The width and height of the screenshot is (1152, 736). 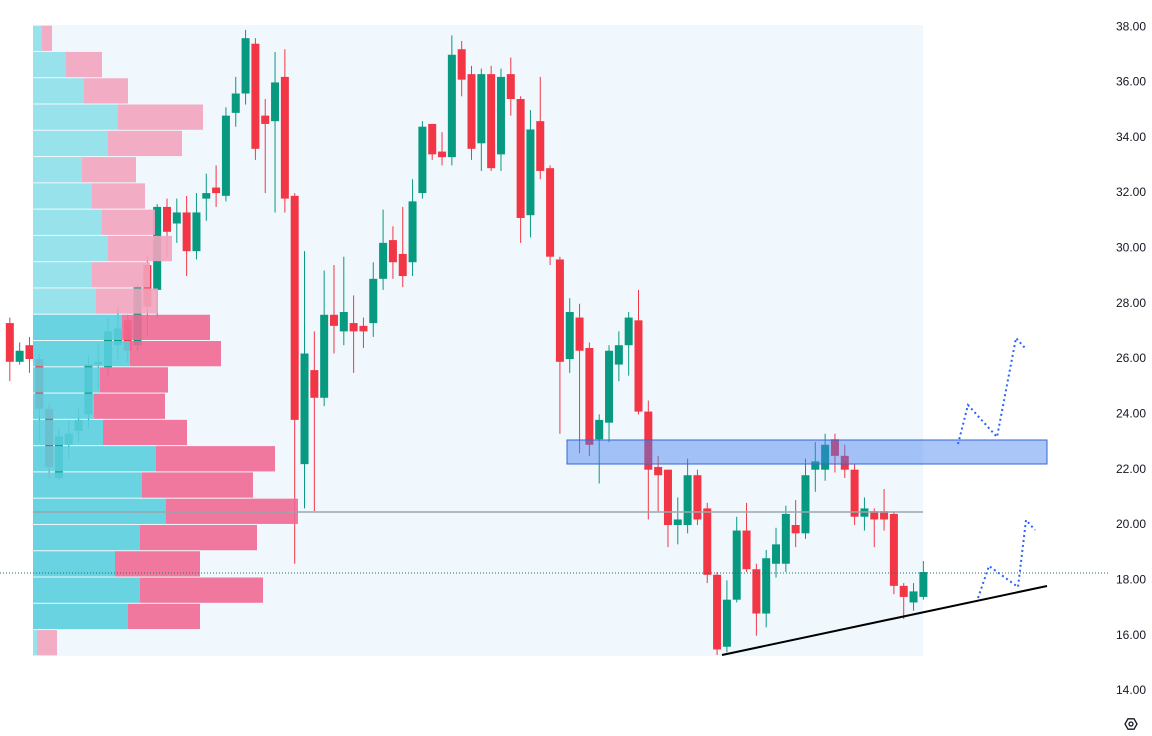 What do you see at coordinates (1131, 26) in the screenshot?
I see `y-tick-label: 38.00` at bounding box center [1131, 26].